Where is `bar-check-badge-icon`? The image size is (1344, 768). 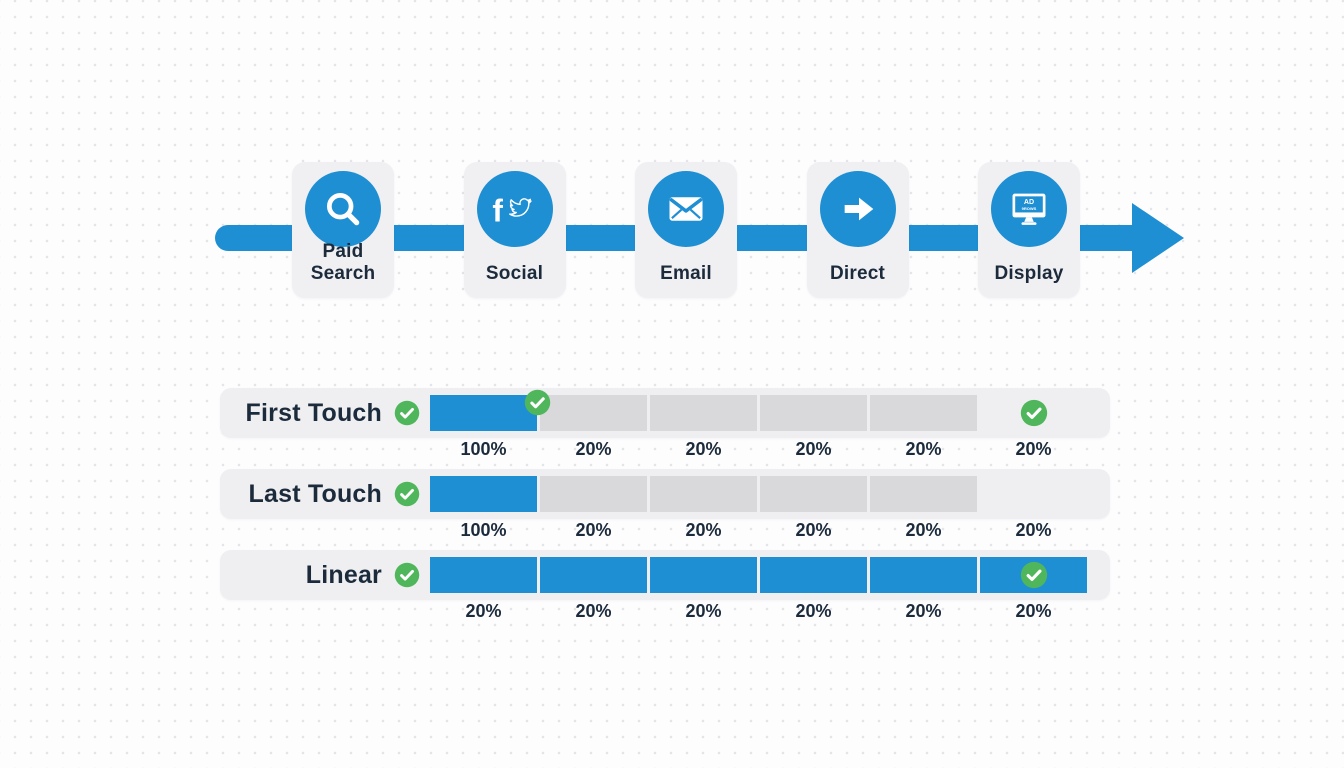 bar-check-badge-icon is located at coordinates (537, 402).